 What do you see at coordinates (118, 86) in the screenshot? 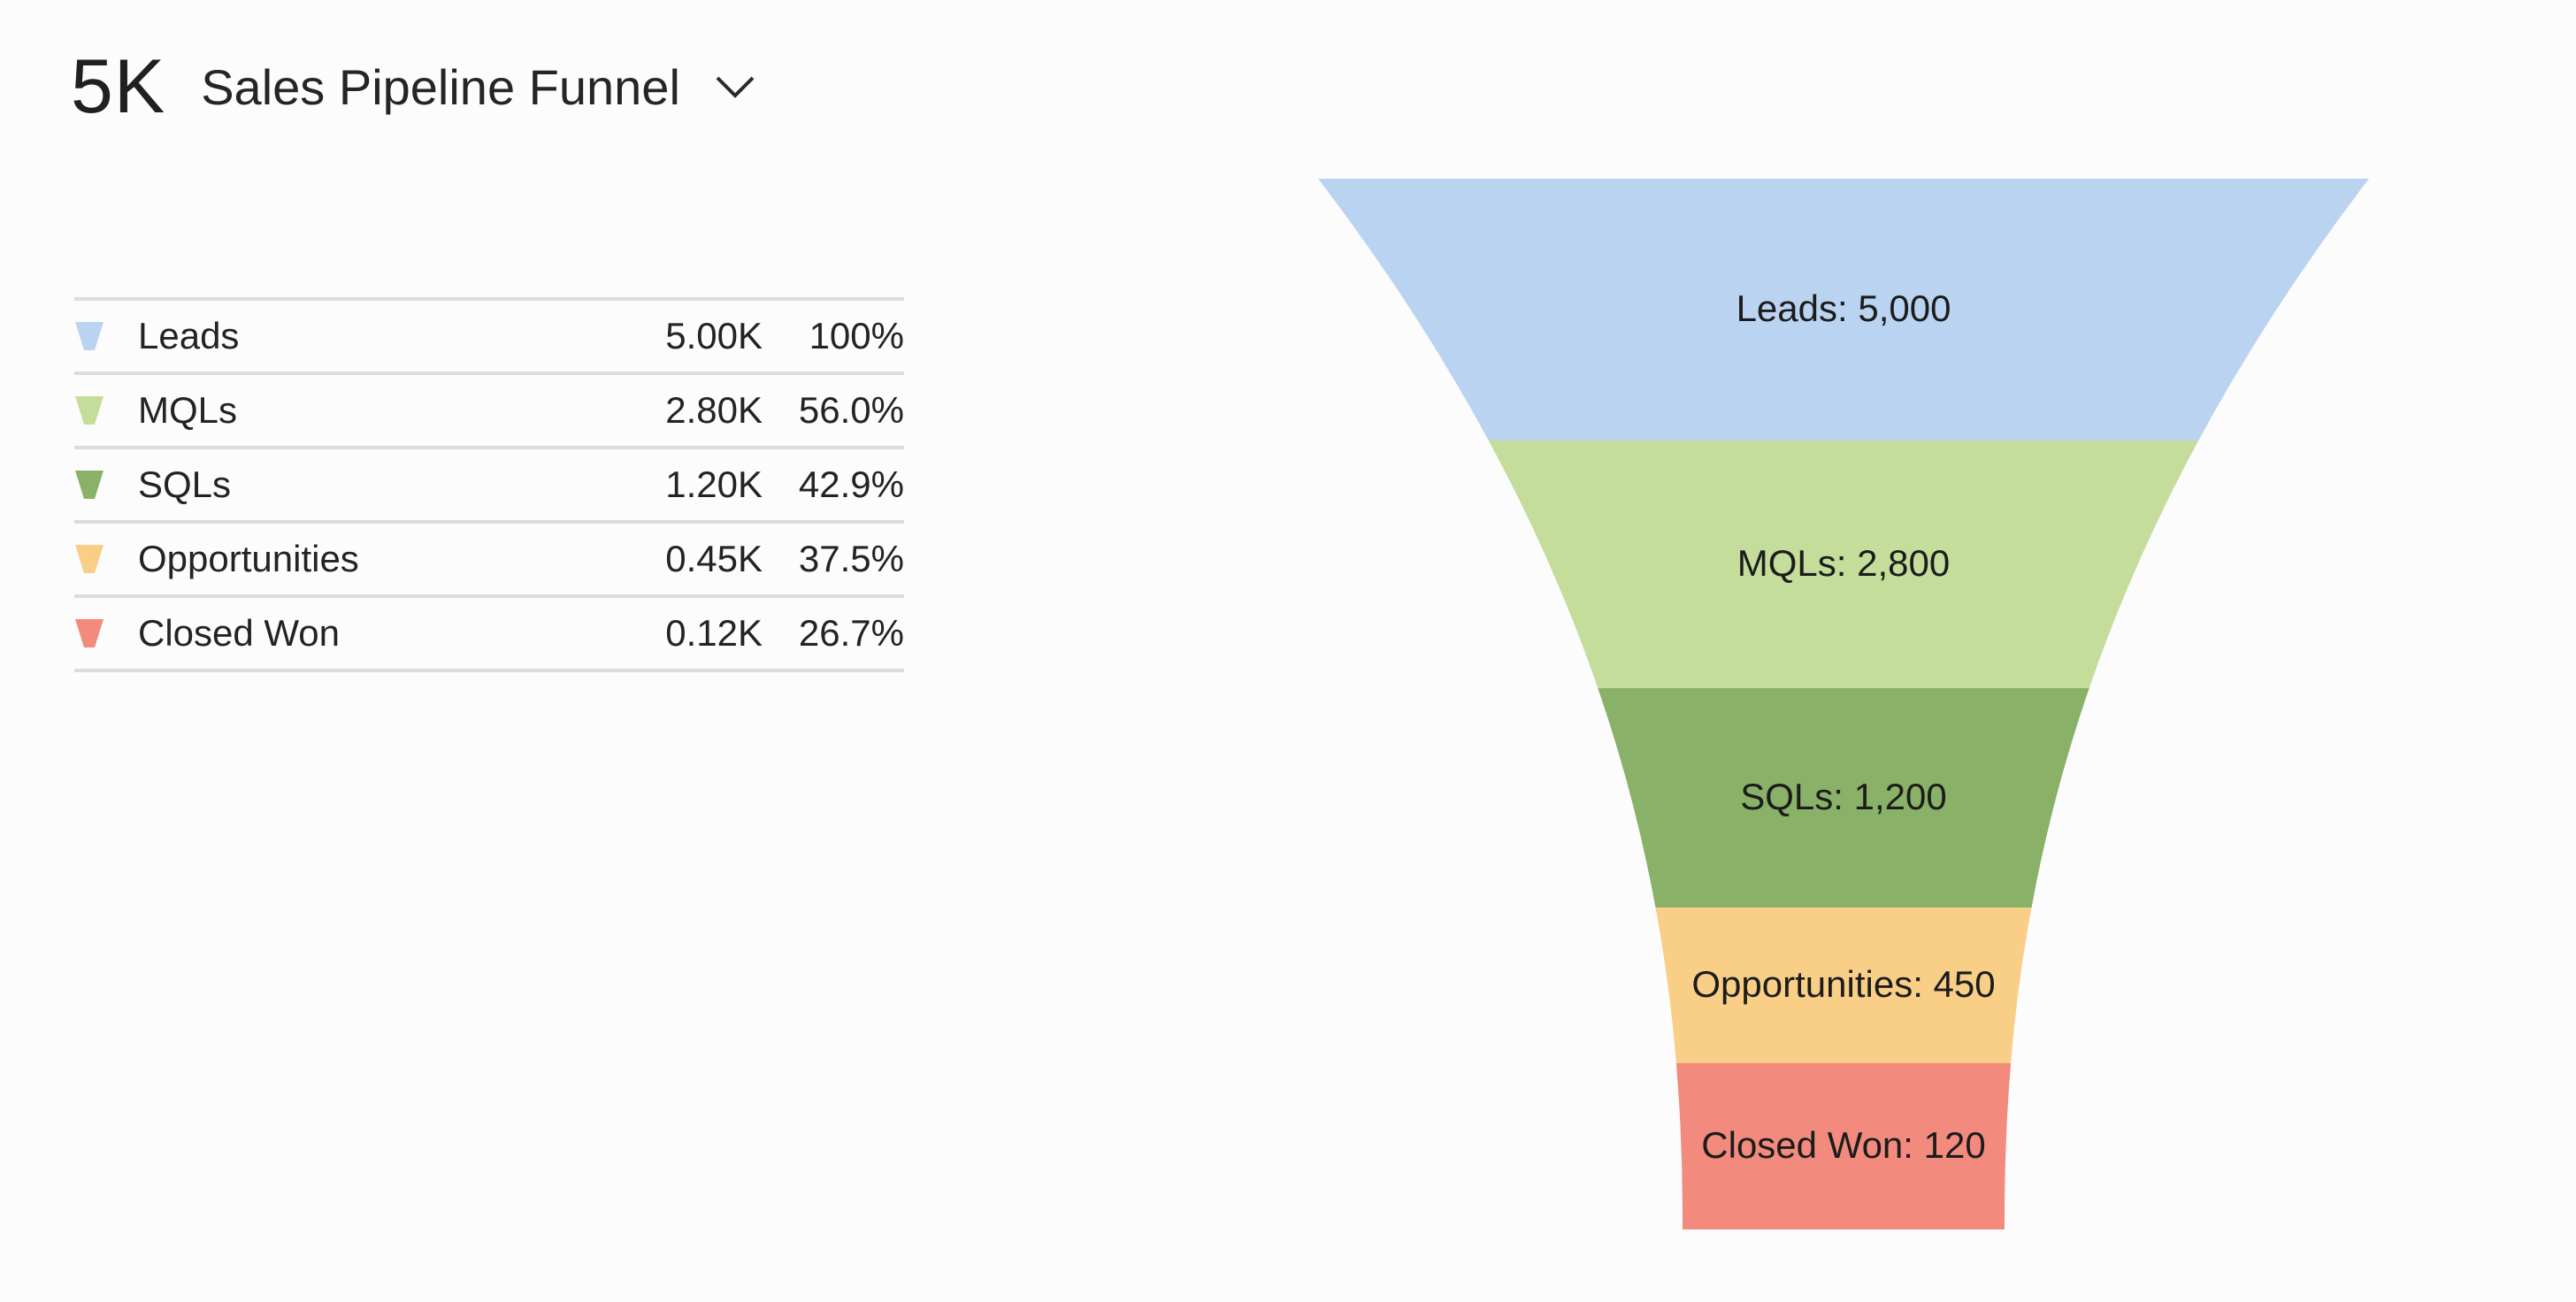
I see `total-value: 5K` at bounding box center [118, 86].